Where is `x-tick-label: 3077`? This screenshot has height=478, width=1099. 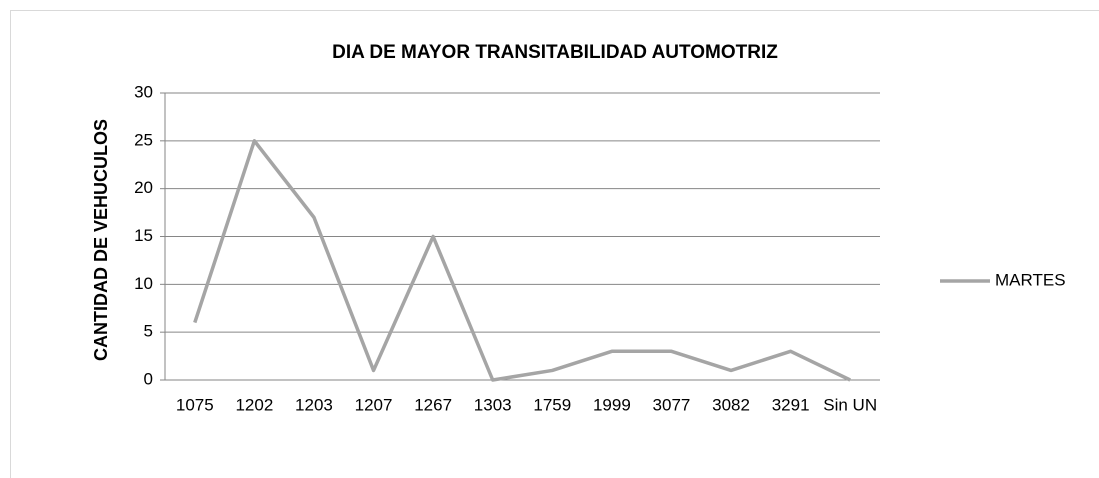
x-tick-label: 3077 is located at coordinates (672, 404).